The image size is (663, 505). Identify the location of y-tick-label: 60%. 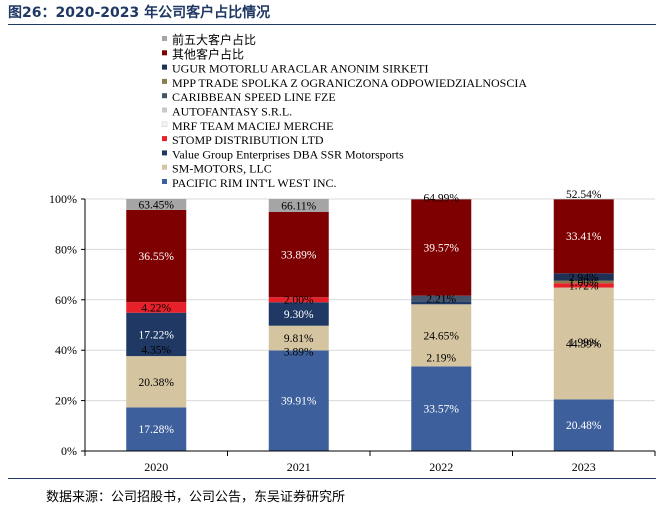
(66, 300).